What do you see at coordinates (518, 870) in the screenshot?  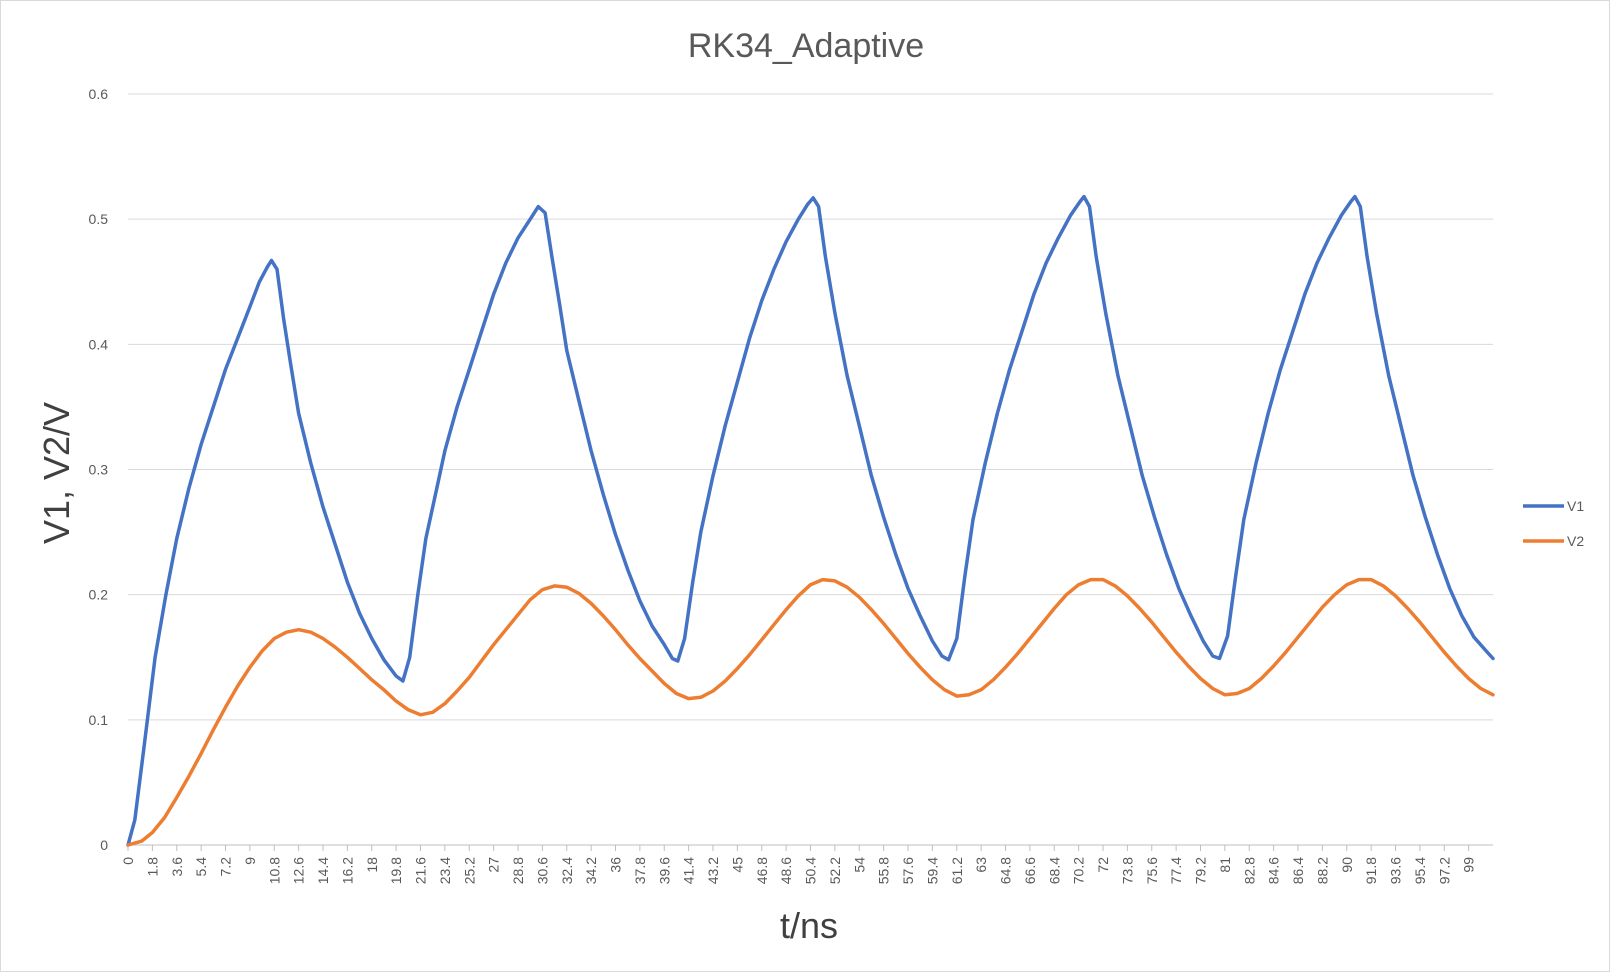 I see `x-tick-label: 28.8` at bounding box center [518, 870].